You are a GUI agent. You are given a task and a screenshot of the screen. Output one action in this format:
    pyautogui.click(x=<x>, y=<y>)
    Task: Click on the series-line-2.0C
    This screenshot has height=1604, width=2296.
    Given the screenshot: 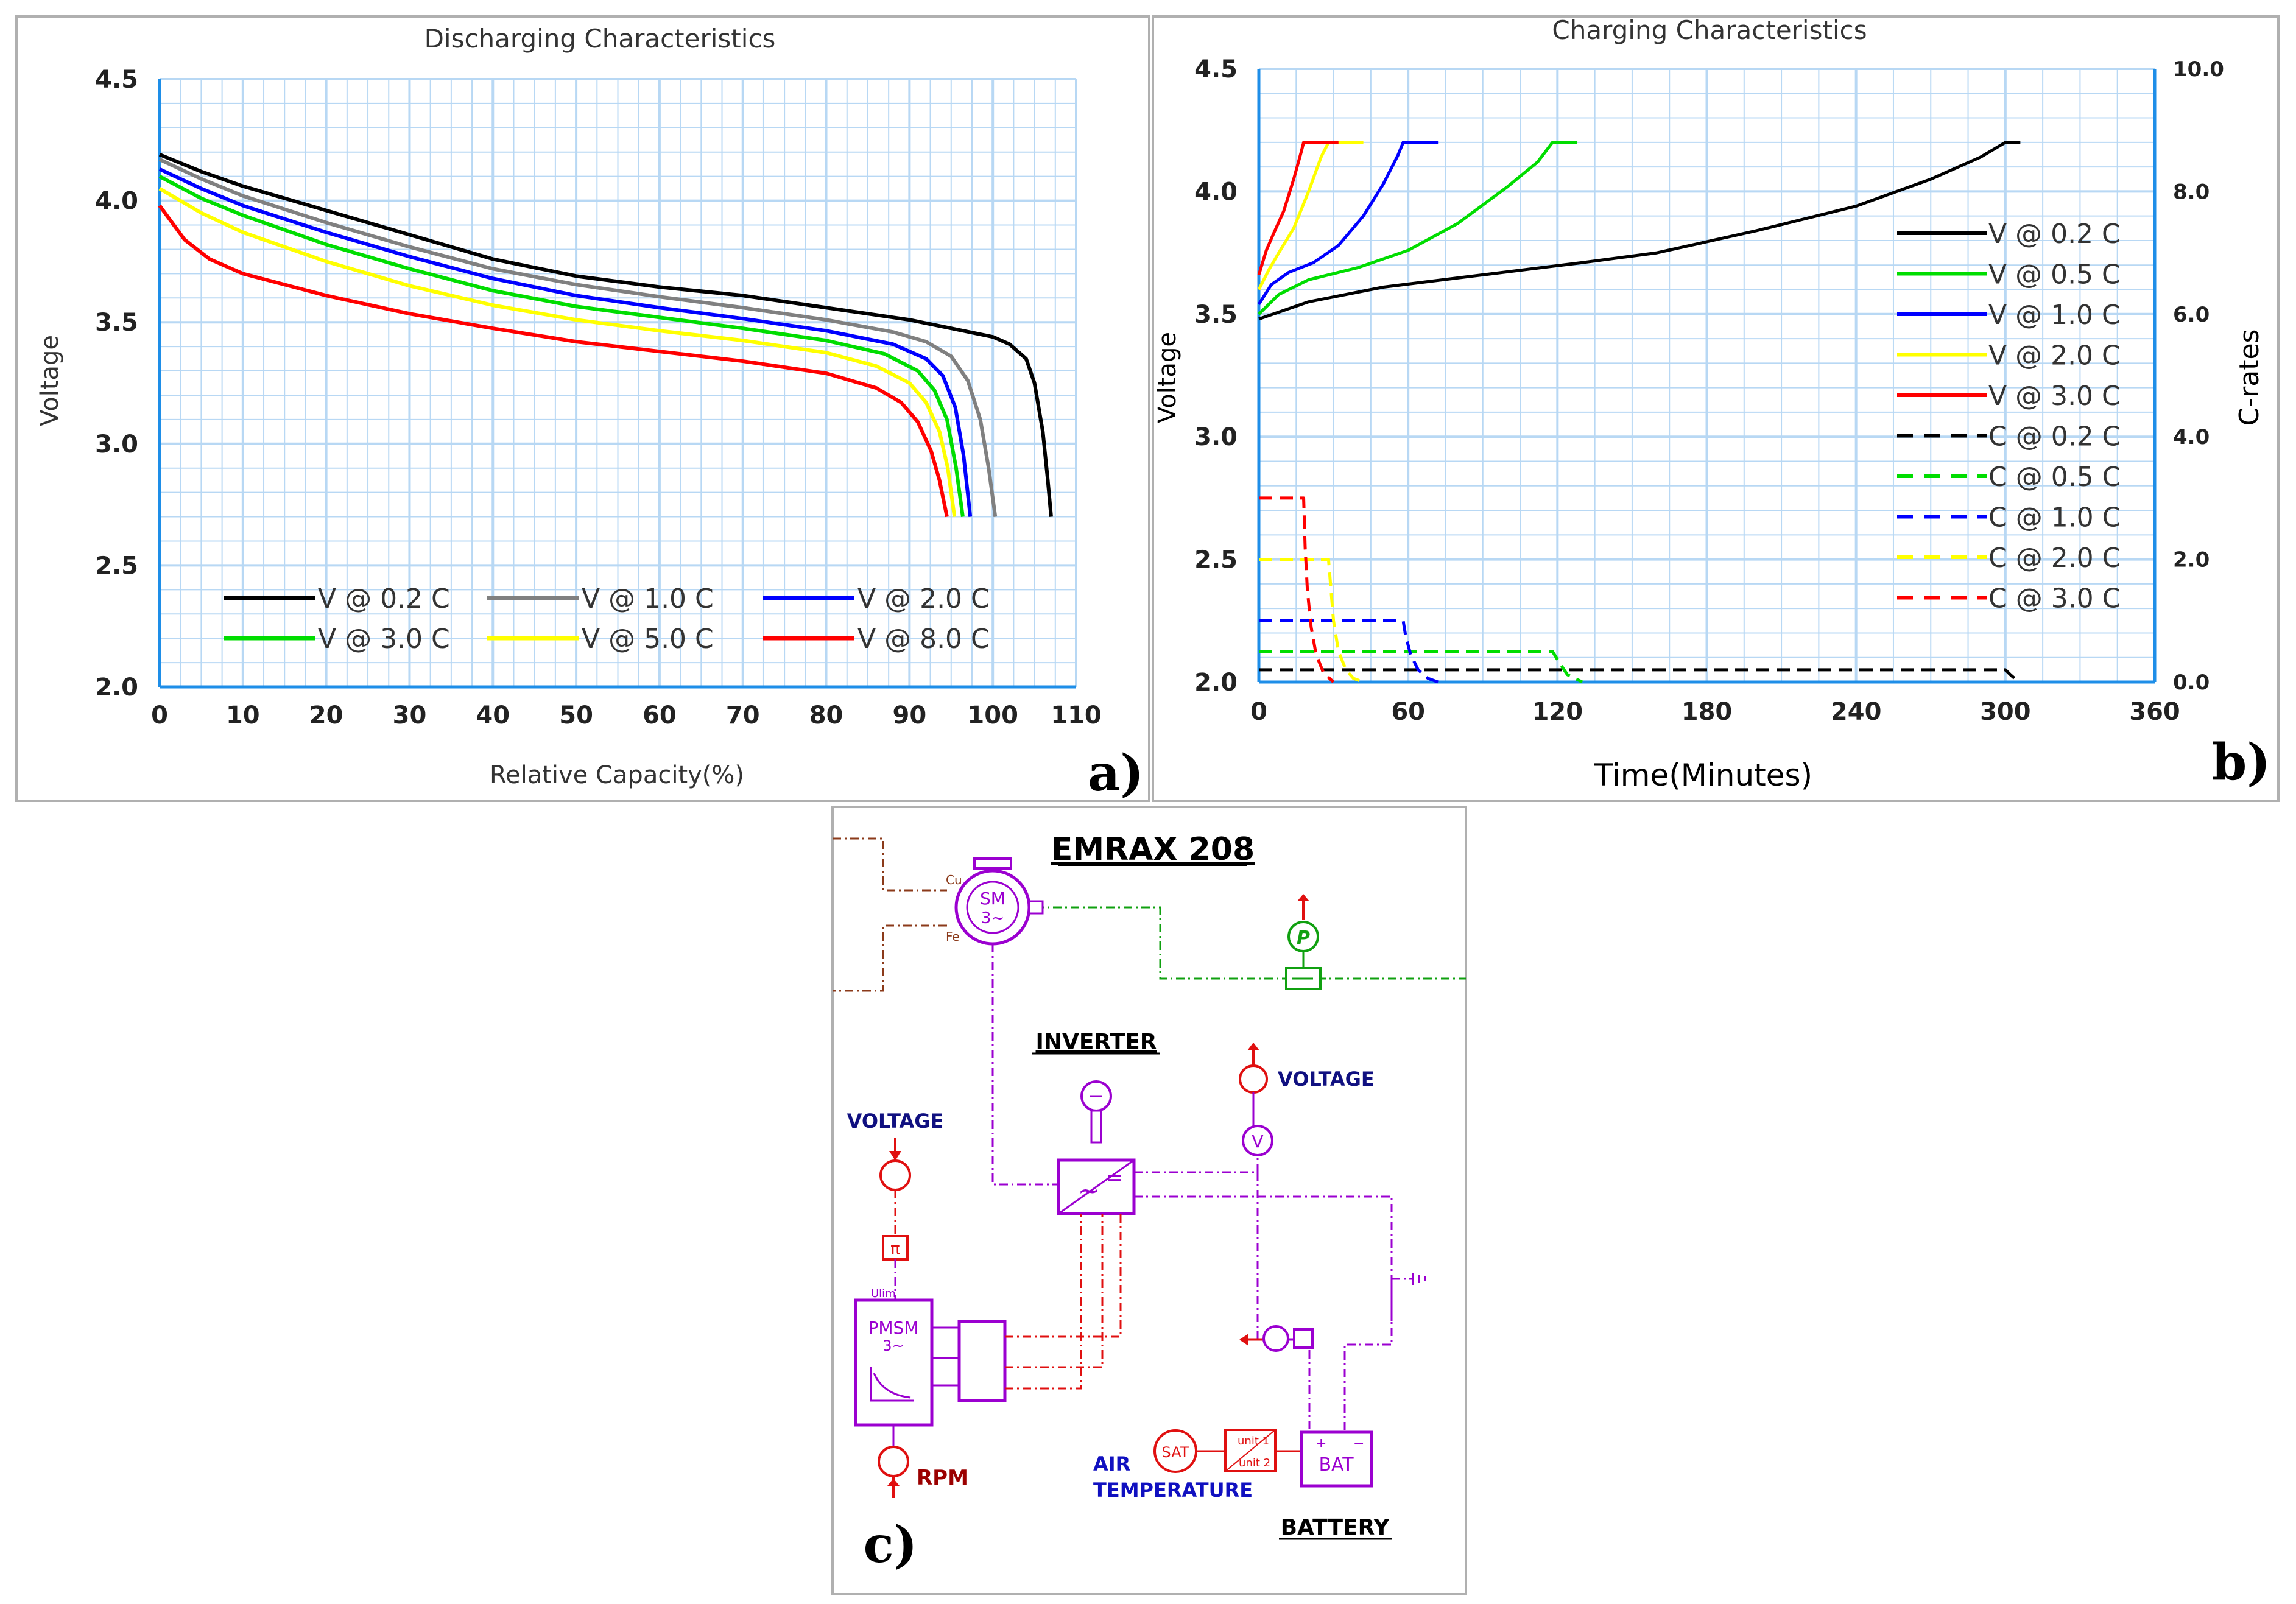 What is the action you would take?
    pyautogui.click(x=565, y=342)
    